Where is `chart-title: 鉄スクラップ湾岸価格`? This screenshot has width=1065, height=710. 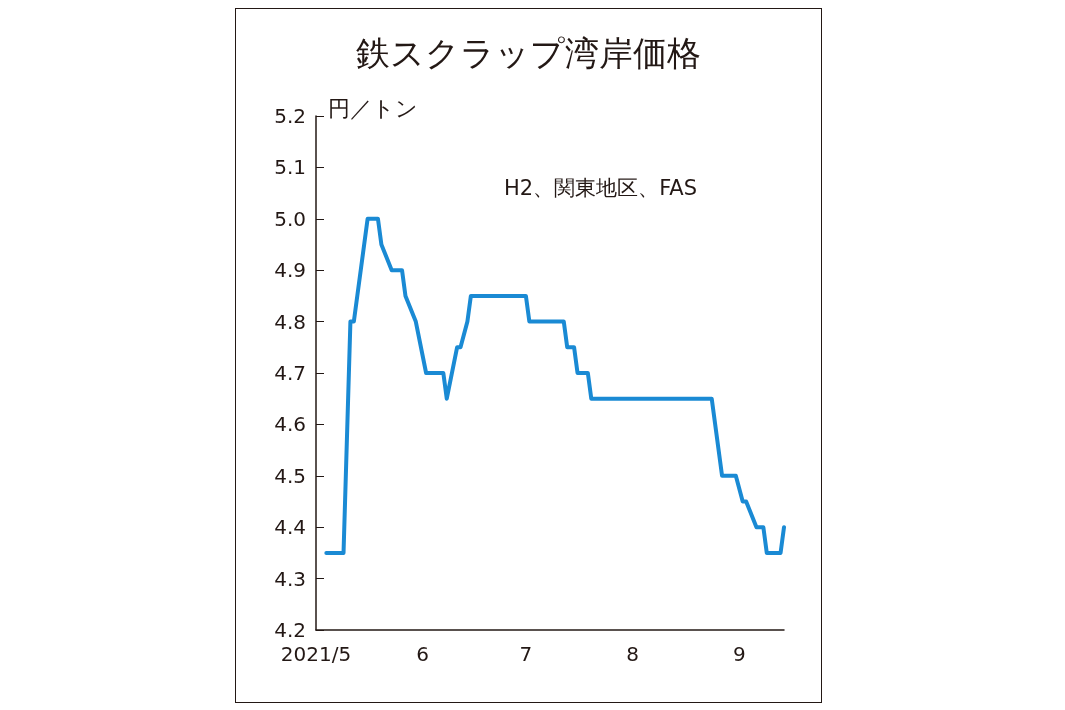
chart-title: 鉄スクラップ湾岸価格 is located at coordinates (528, 53).